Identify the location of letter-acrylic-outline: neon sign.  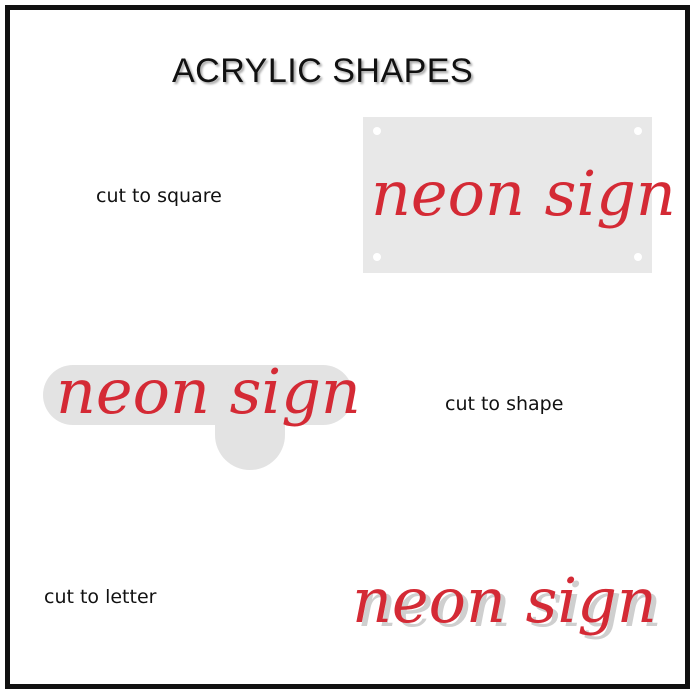
(509, 604).